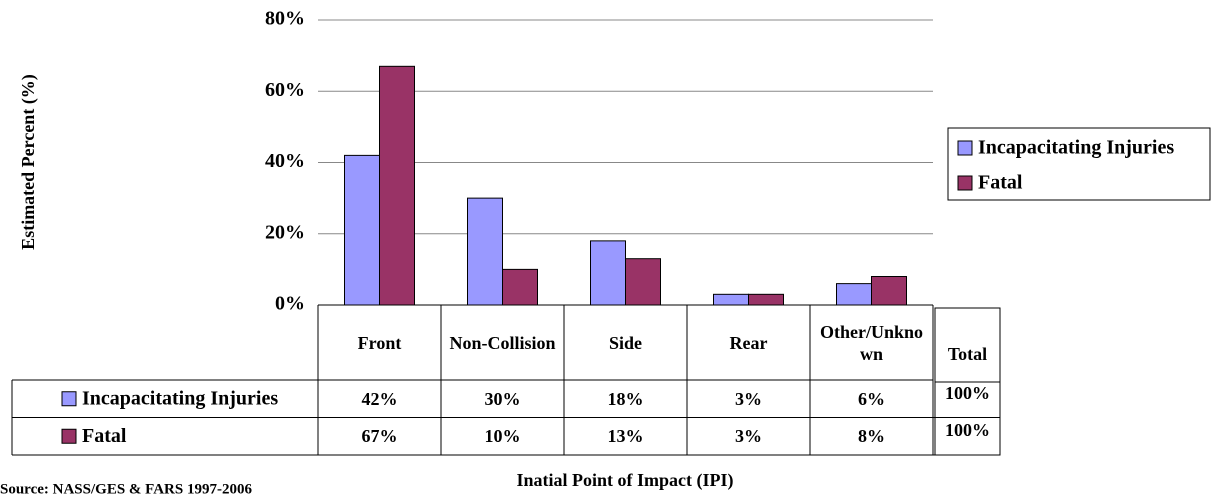 The image size is (1219, 494). I want to click on legend-box, so click(1079, 164).